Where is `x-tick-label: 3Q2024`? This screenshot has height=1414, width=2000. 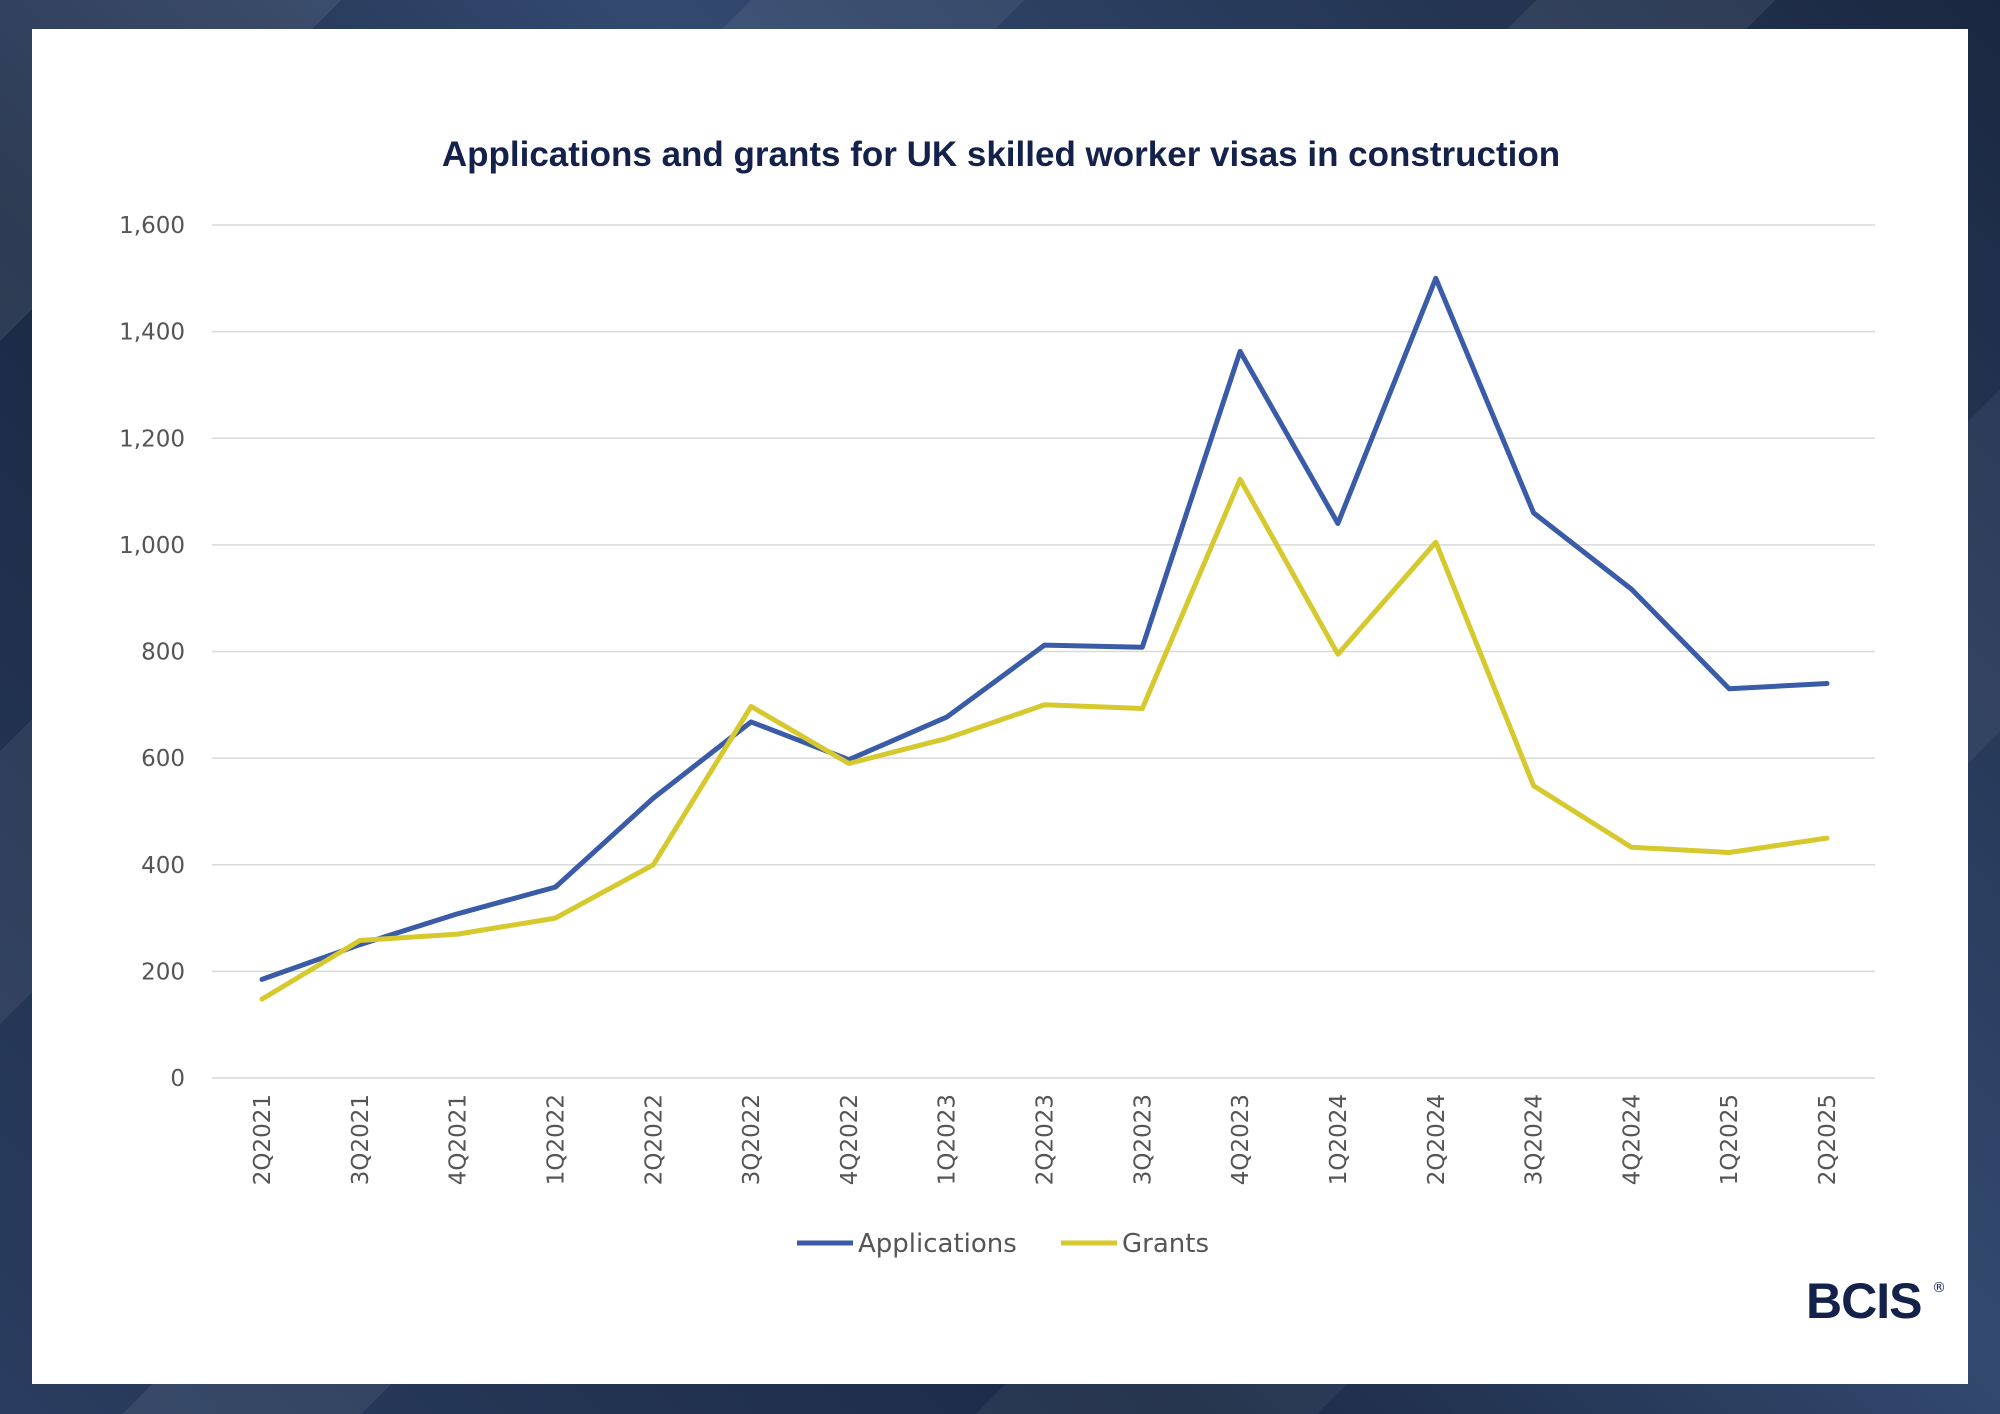 x-tick-label: 3Q2024 is located at coordinates (1535, 1139).